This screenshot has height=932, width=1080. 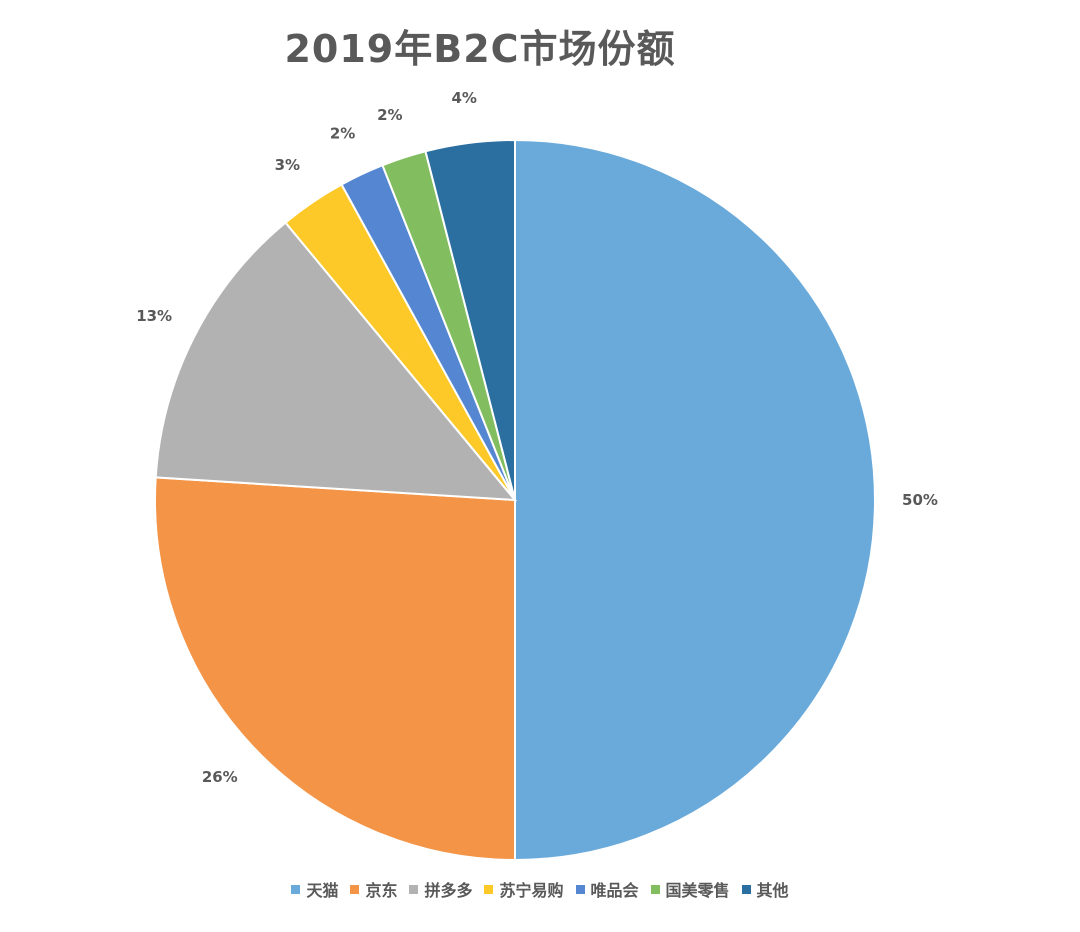 What do you see at coordinates (480, 49) in the screenshot?
I see `chart-title: 2019年B2C市场份额` at bounding box center [480, 49].